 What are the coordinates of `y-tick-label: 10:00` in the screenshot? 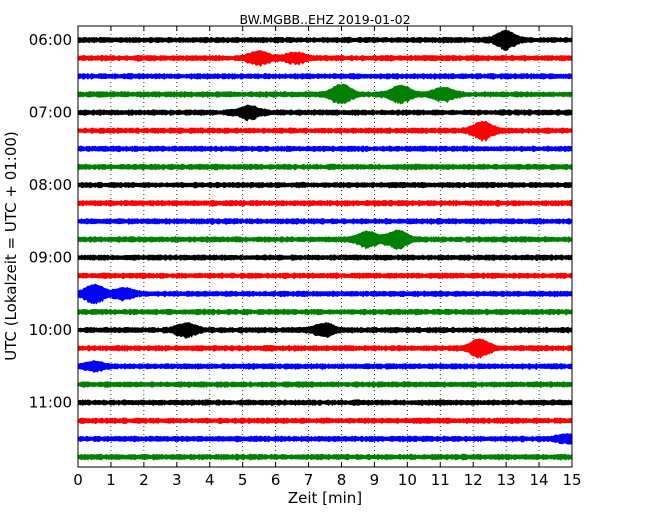 It's located at (50, 330).